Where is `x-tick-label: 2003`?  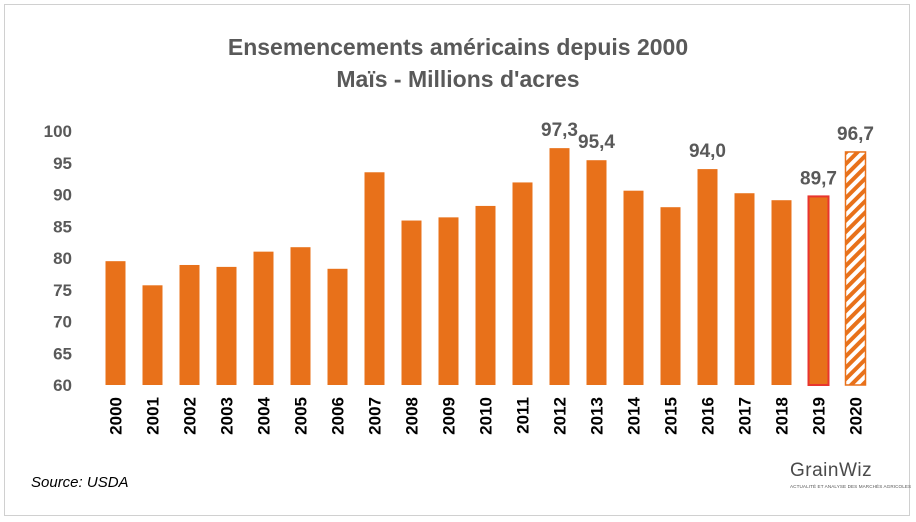 x-tick-label: 2003 is located at coordinates (227, 416).